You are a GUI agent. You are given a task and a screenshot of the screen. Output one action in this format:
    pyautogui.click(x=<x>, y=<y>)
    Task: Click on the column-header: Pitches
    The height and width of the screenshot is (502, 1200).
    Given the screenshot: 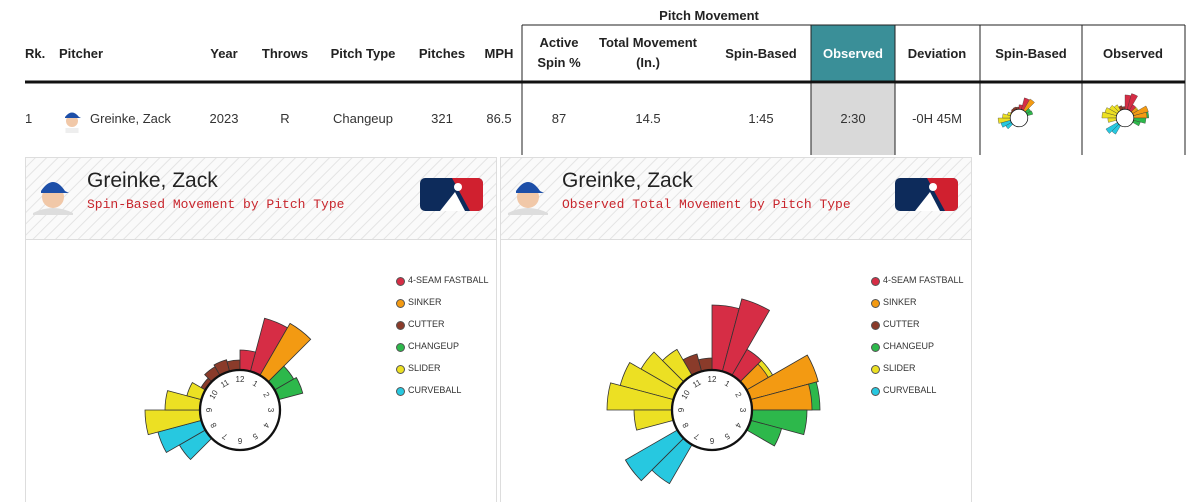 What is the action you would take?
    pyautogui.click(x=442, y=53)
    